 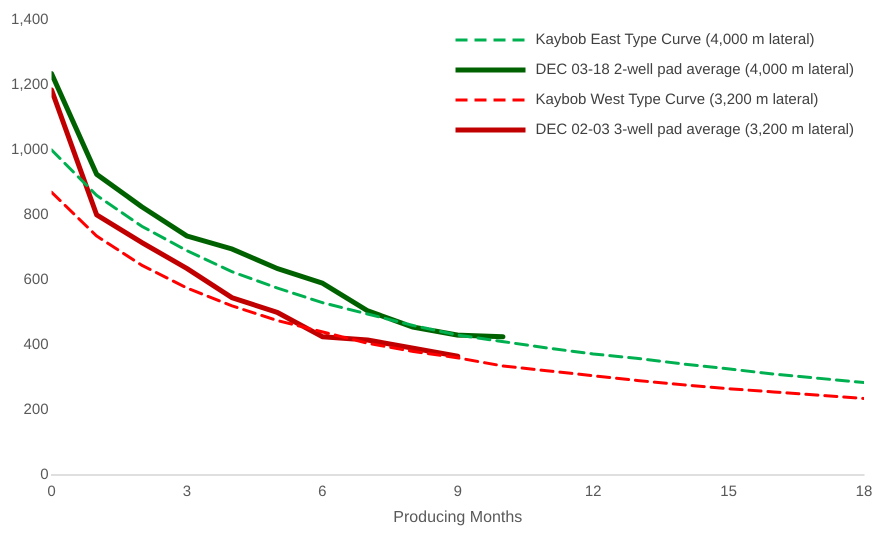 What do you see at coordinates (29, 149) in the screenshot?
I see `y-tick-label: 1,000` at bounding box center [29, 149].